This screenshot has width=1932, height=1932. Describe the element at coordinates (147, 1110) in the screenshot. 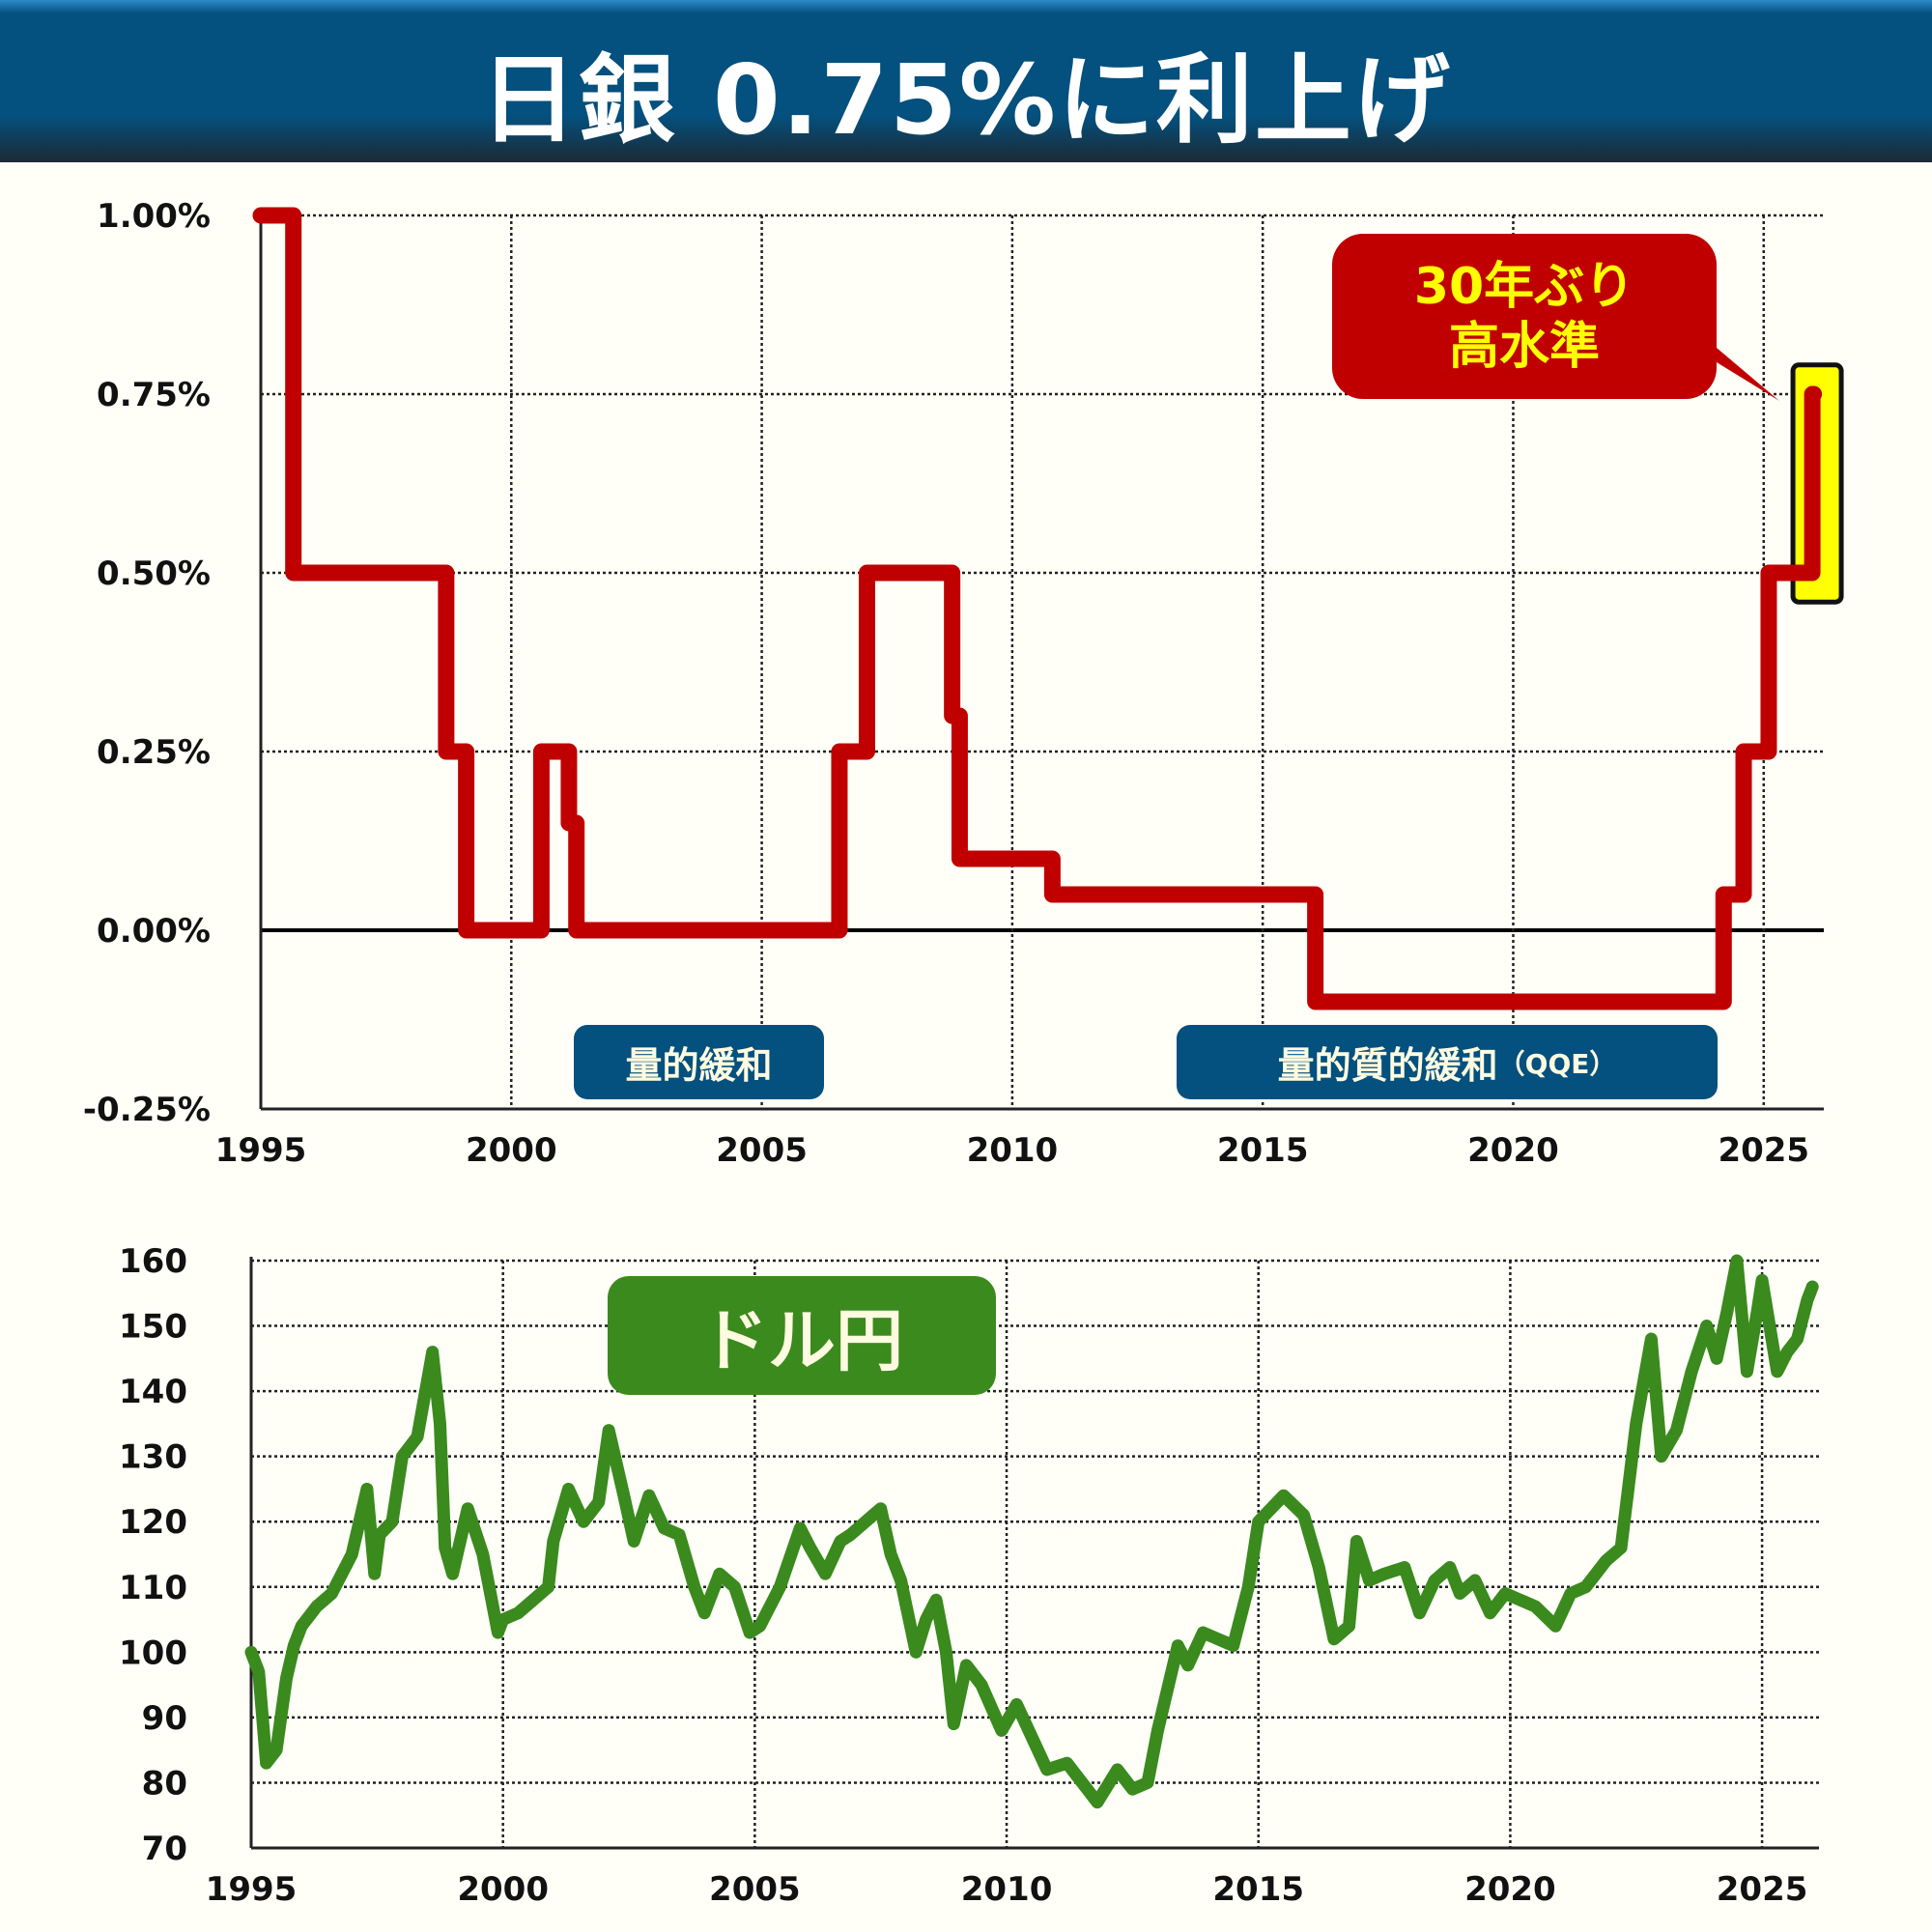

I see `y-tick-label: -0.25%` at that location.